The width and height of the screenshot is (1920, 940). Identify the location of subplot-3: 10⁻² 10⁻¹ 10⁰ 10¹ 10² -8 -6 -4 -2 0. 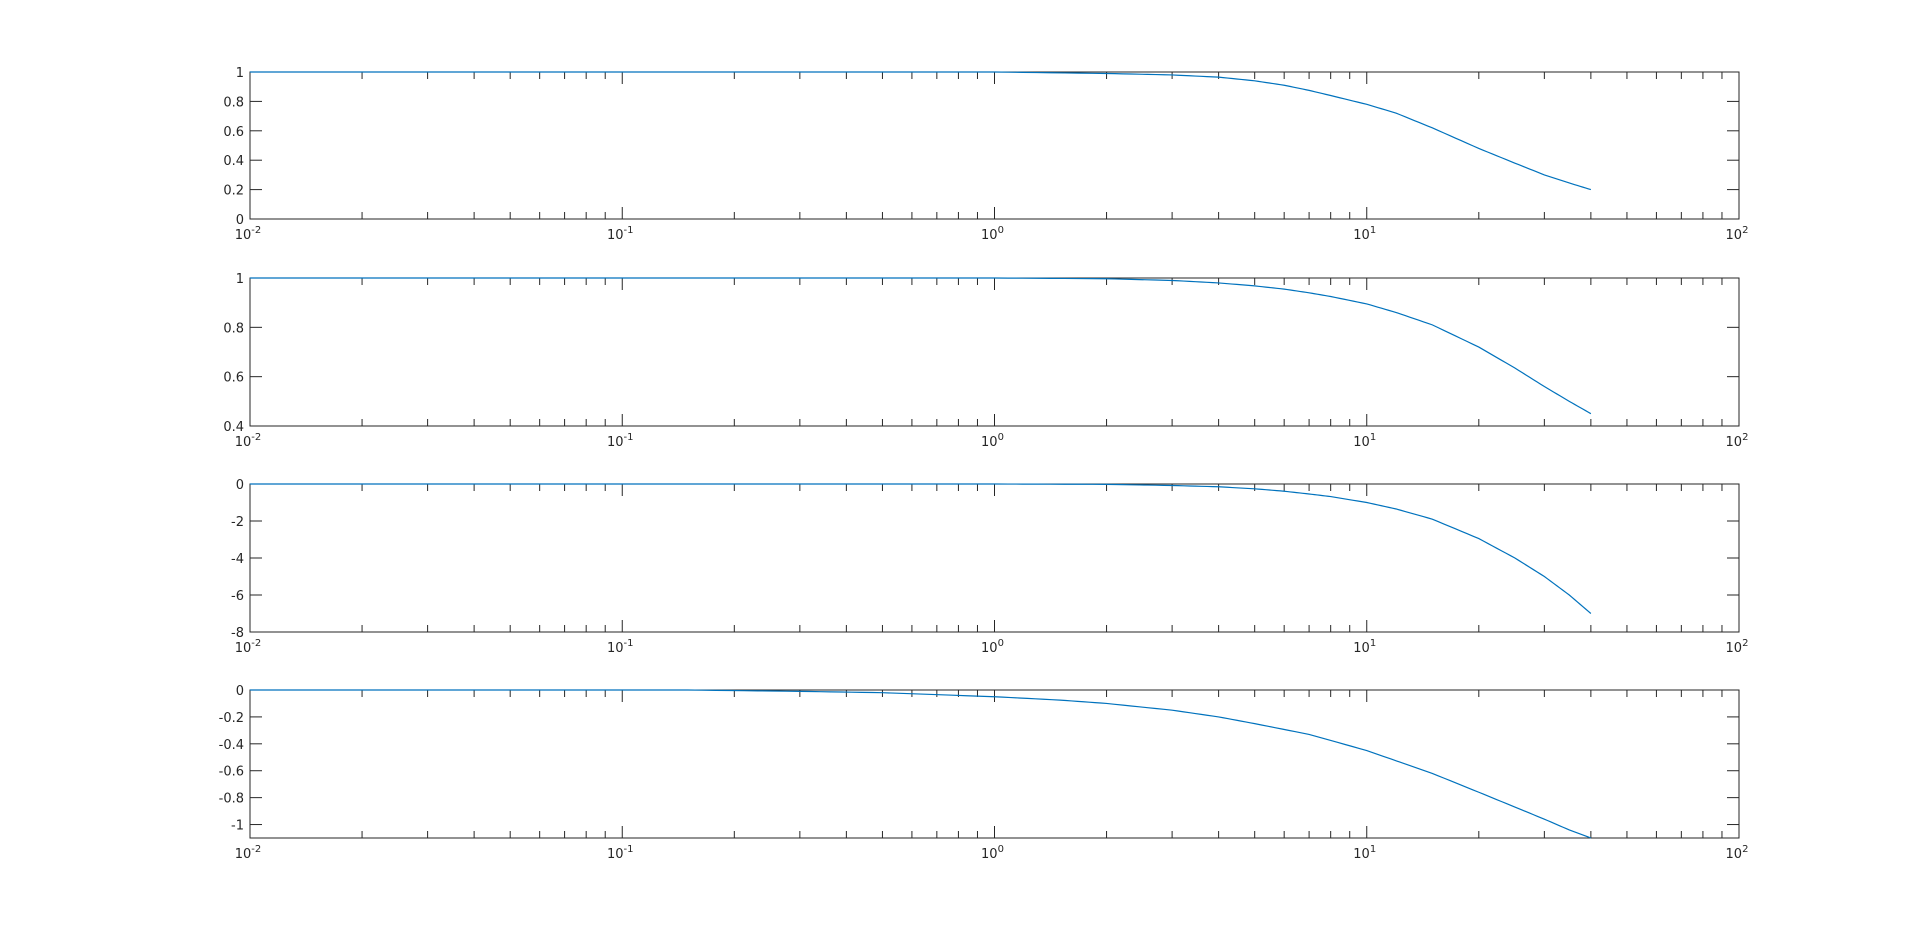
(989, 567).